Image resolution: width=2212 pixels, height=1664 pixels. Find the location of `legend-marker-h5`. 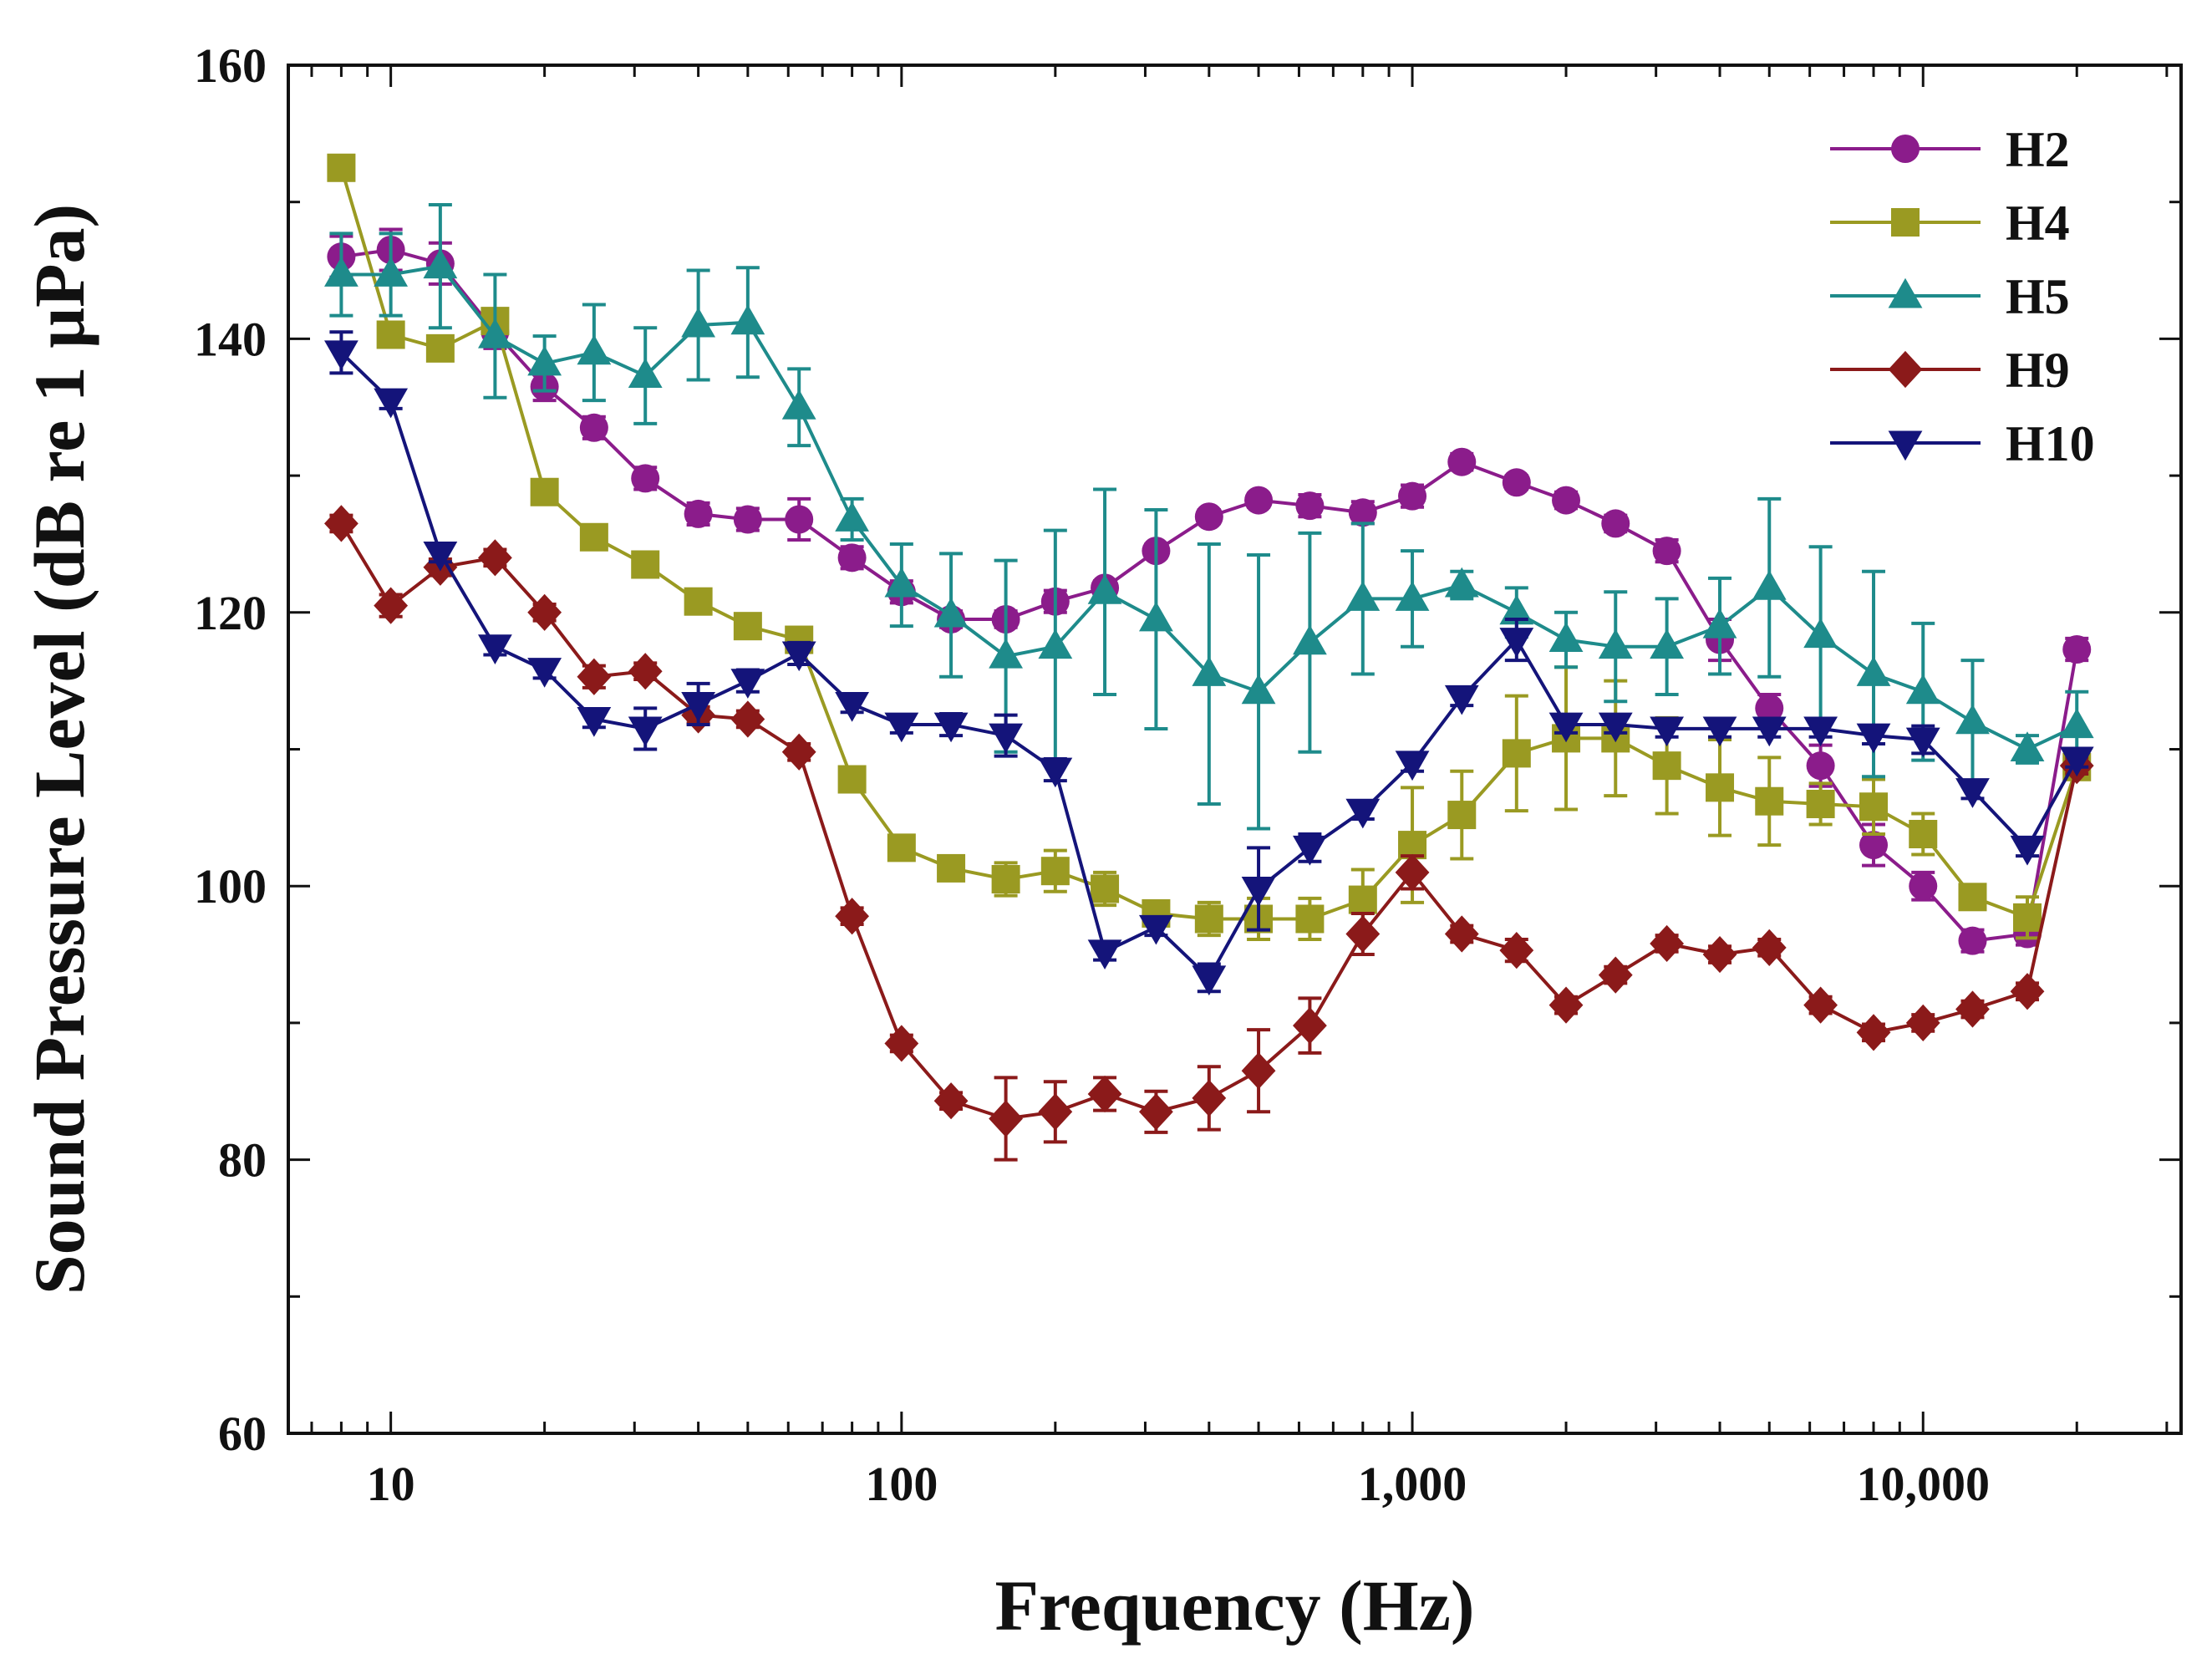

legend-marker-h5 is located at coordinates (1905, 292).